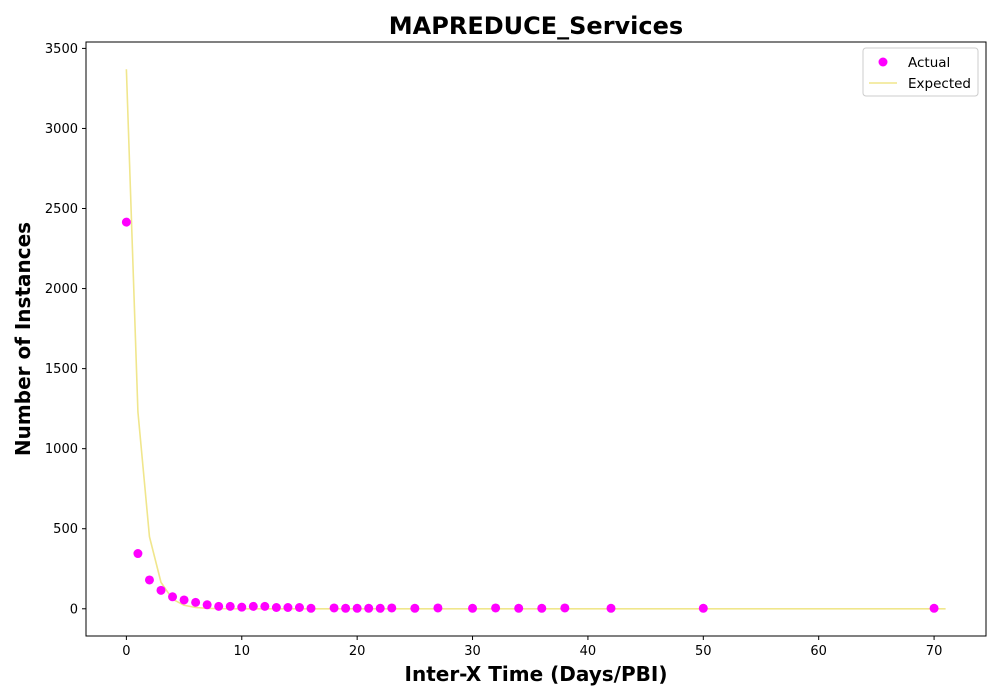 The height and width of the screenshot is (700, 1000). I want to click on x-tick-label: 40, so click(588, 651).